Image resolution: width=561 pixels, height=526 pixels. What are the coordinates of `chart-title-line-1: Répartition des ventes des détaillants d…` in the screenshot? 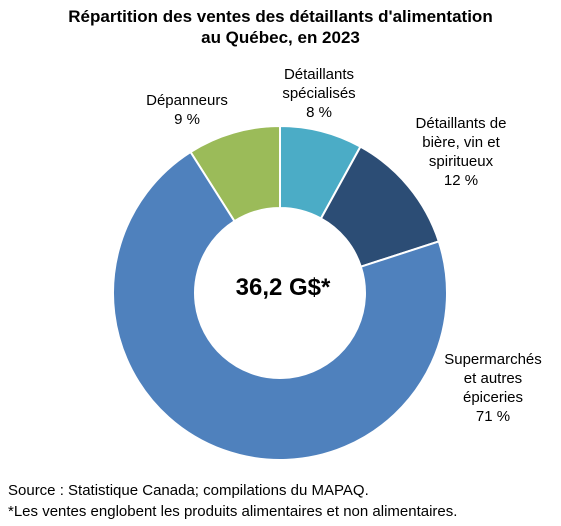 It's located at (280, 16).